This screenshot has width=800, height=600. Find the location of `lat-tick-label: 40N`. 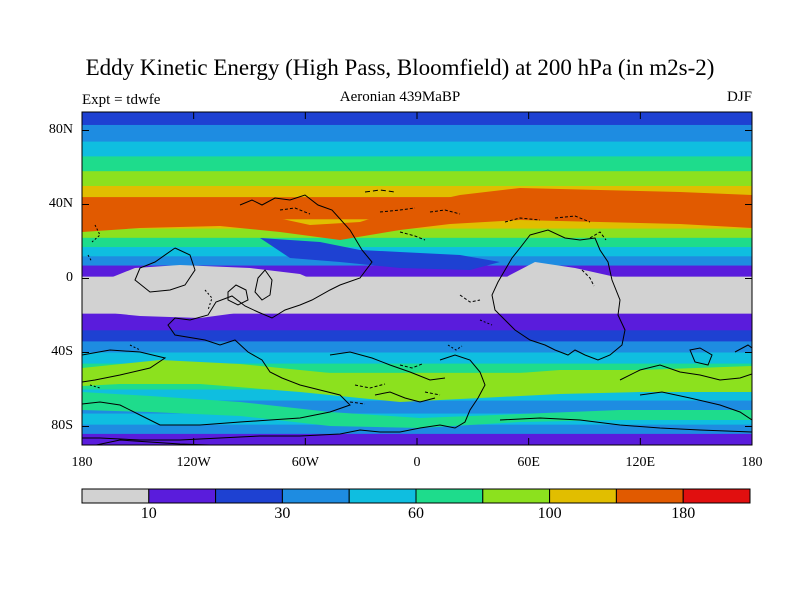

lat-tick-label: 40N is located at coordinates (60, 203).